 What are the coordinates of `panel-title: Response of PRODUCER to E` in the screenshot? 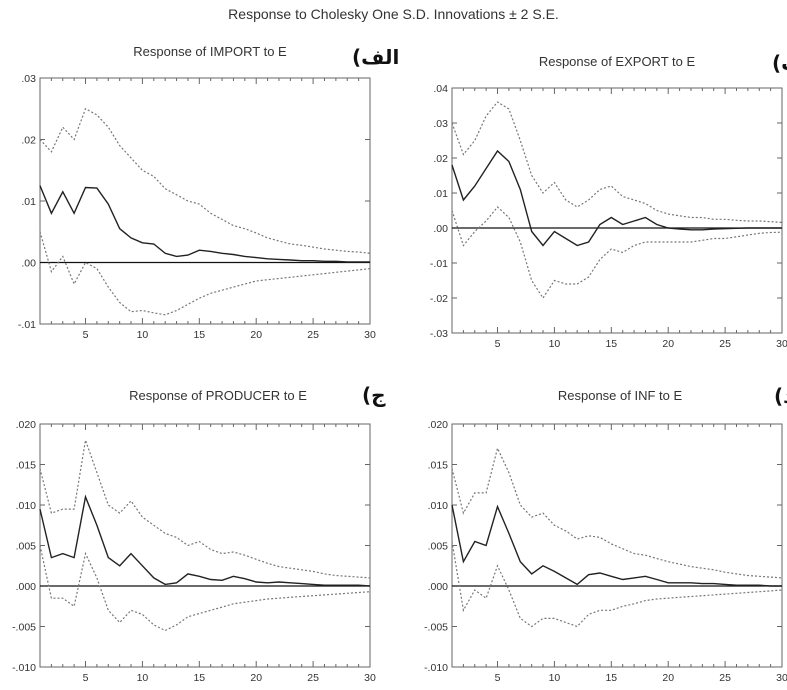 It's located at (218, 395).